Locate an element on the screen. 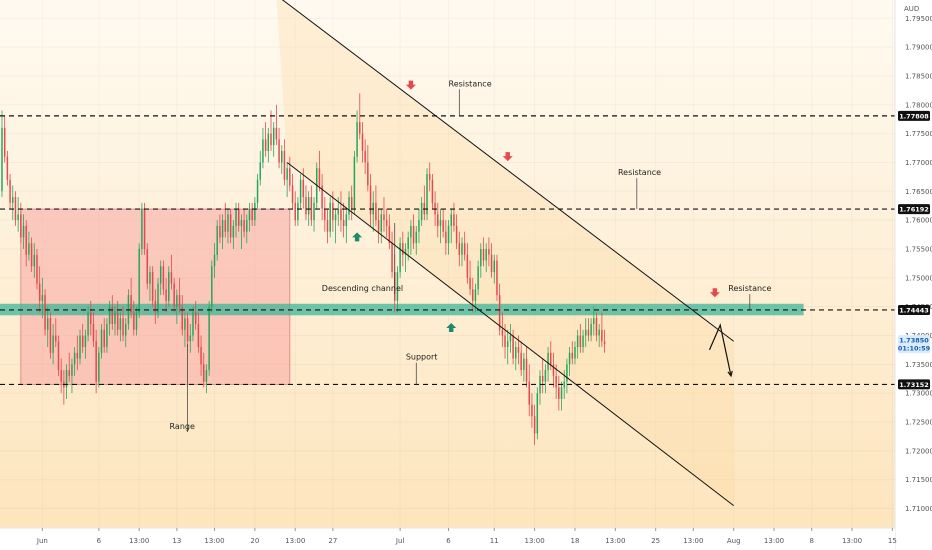 The image size is (932, 550). level-price-label: 1.74443 is located at coordinates (914, 310).